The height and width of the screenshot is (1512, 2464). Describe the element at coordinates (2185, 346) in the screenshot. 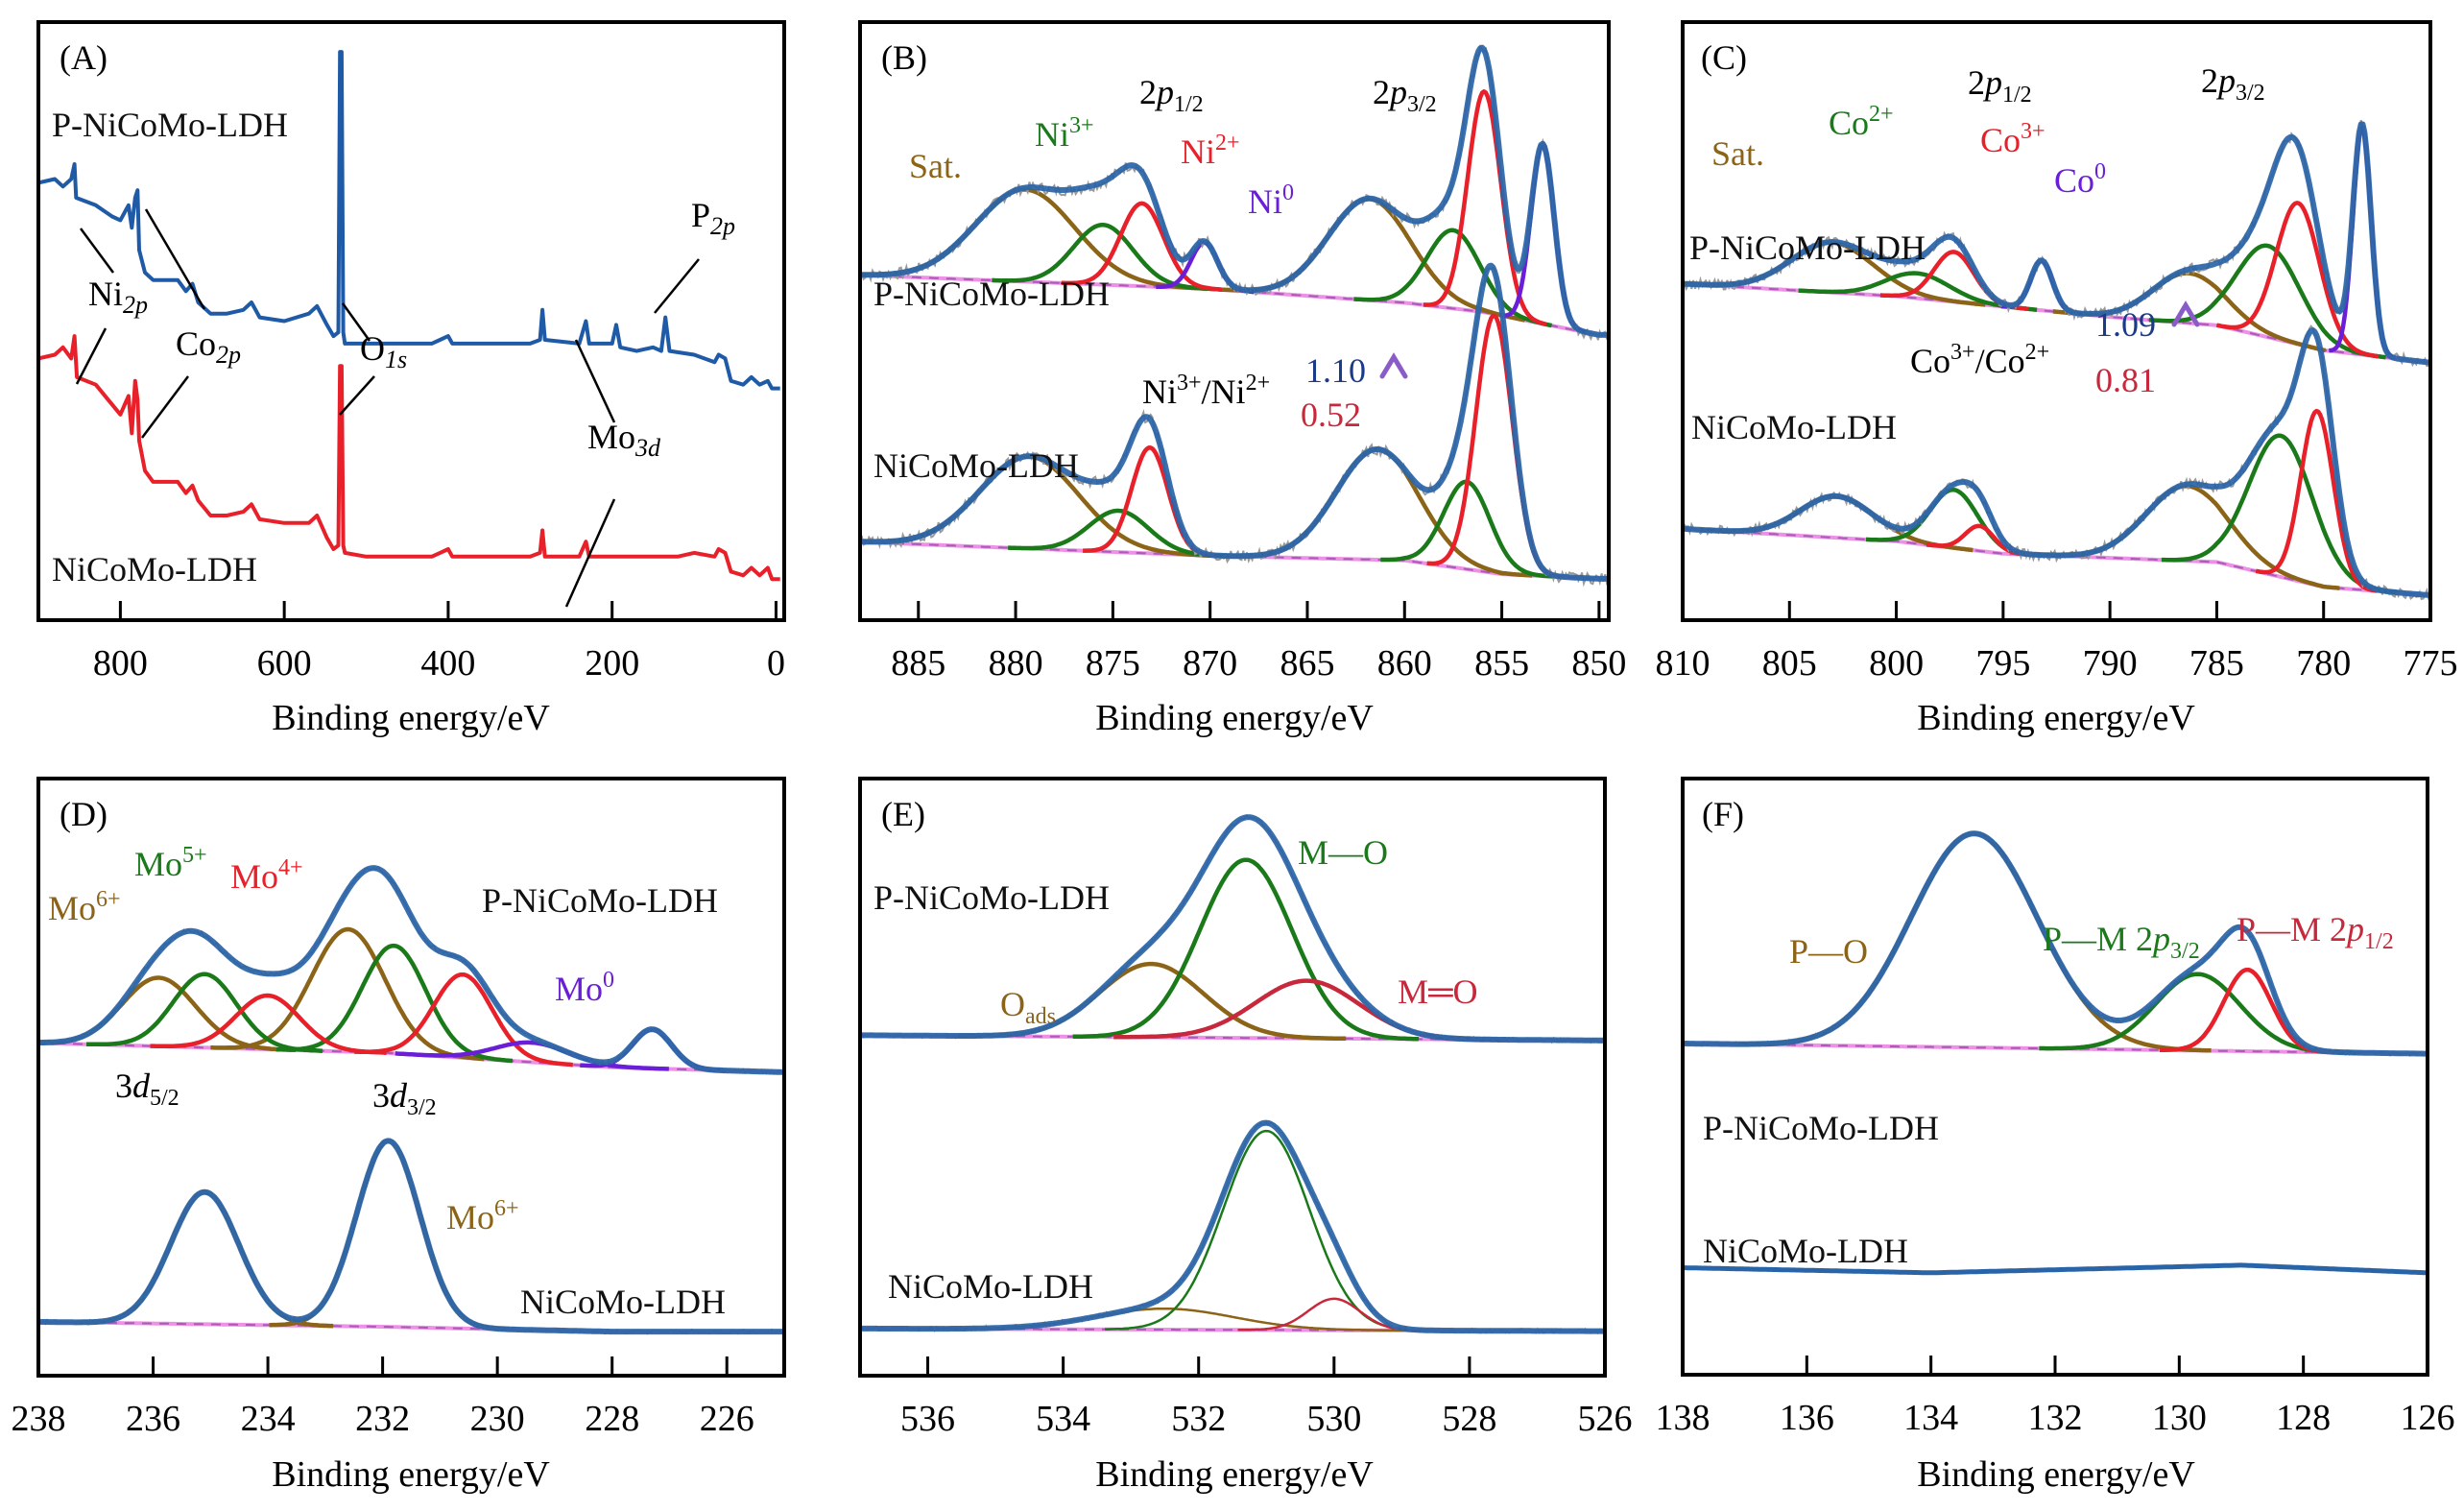

I see `ratio-arrow-co` at that location.